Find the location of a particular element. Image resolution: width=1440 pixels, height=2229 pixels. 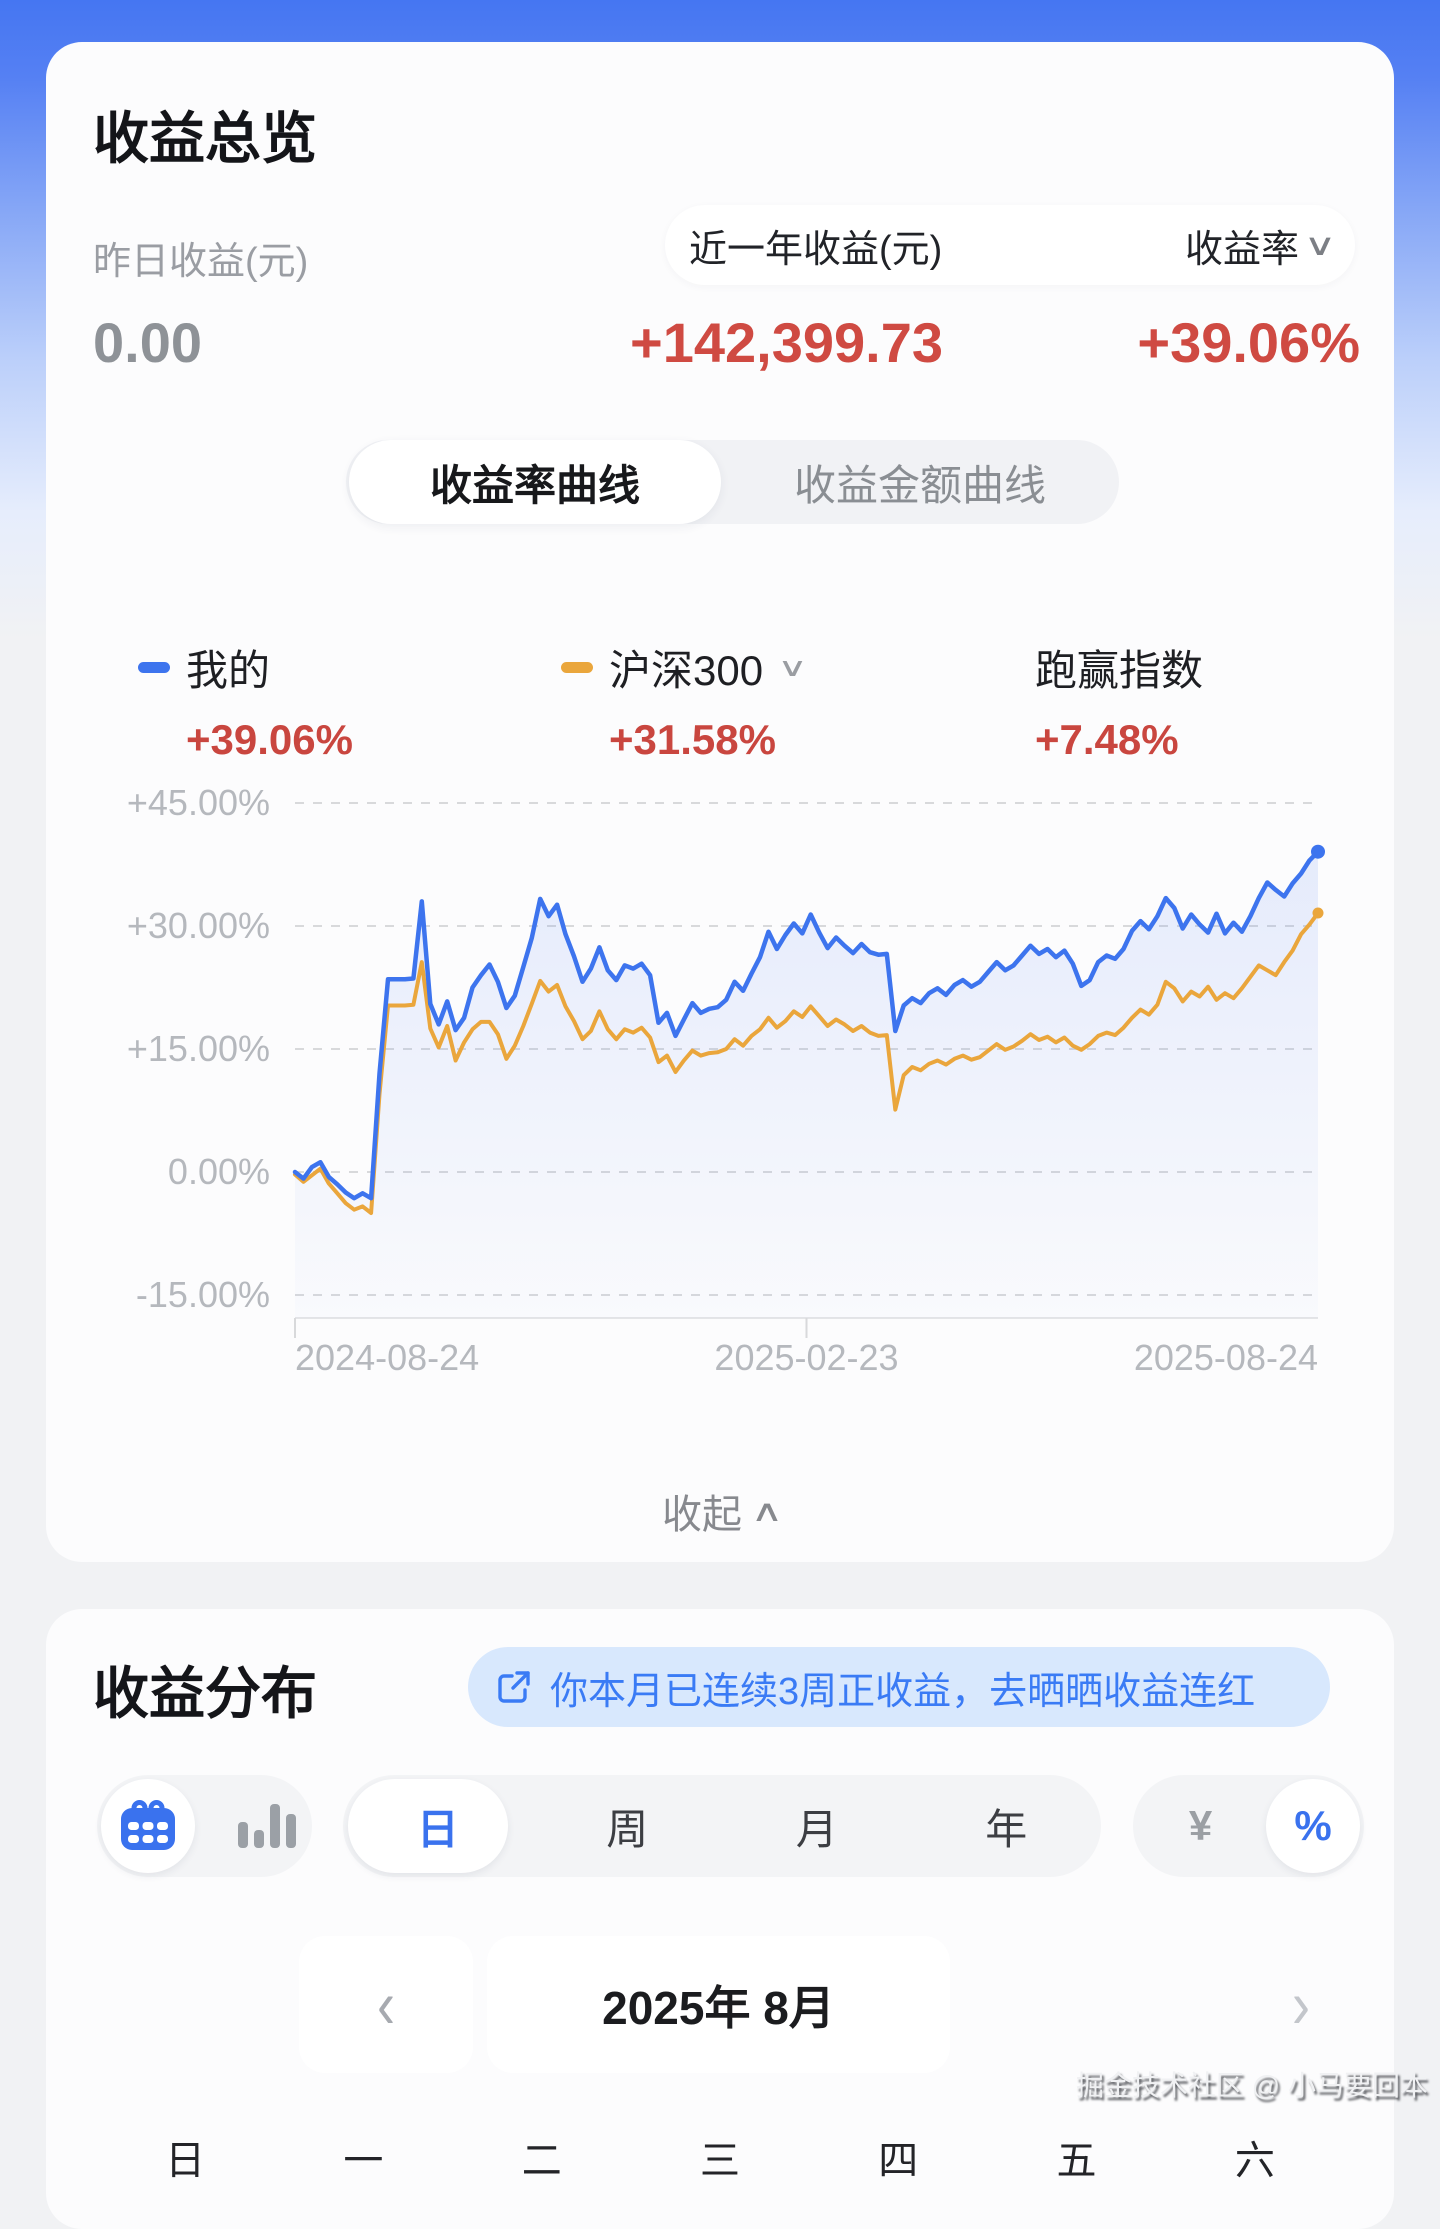

period-tab-day: 日 is located at coordinates (437, 1829).